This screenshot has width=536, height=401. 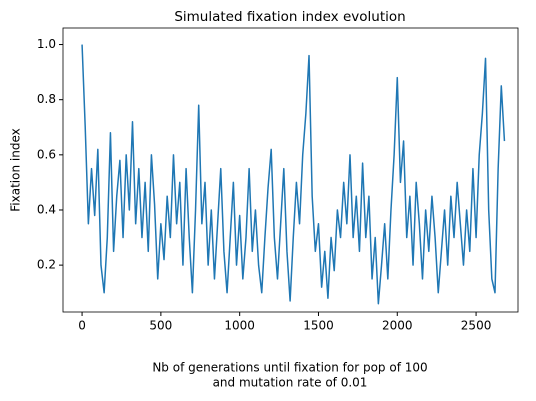 What do you see at coordinates (82, 326) in the screenshot?
I see `x-tick-label: 0` at bounding box center [82, 326].